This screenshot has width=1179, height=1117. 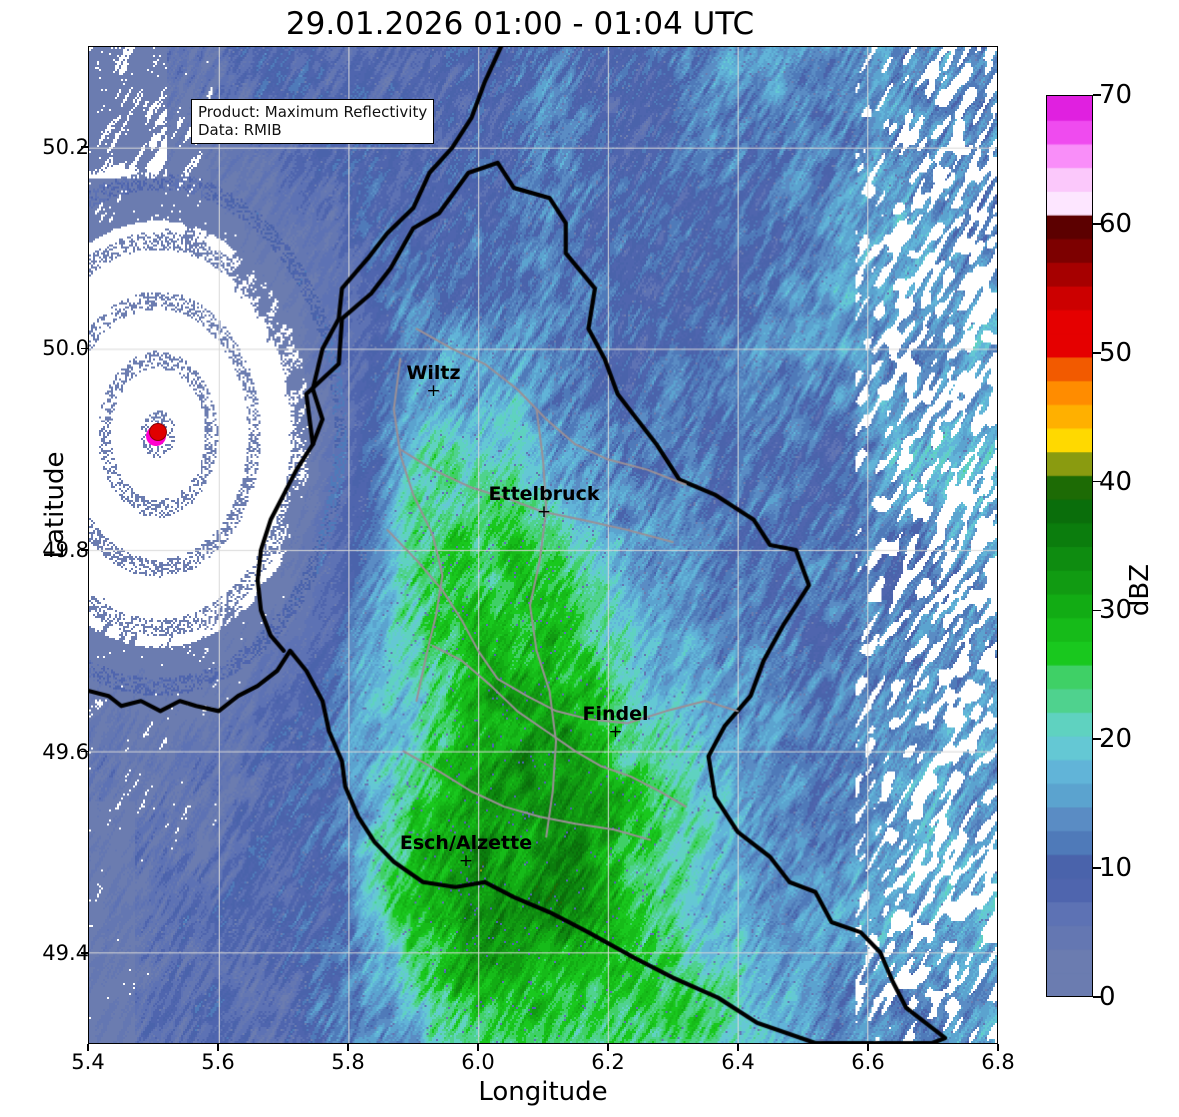 I want to click on colorbar-tick-label: 30, so click(x=1116, y=610).